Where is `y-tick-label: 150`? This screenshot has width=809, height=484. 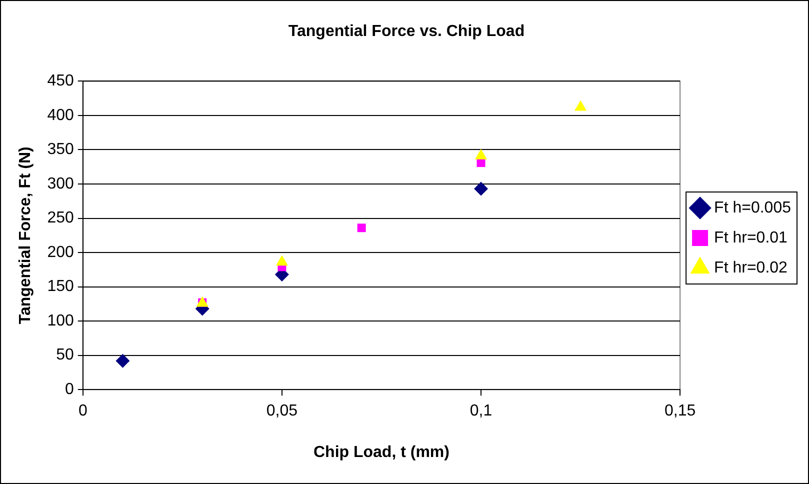
y-tick-label: 150 is located at coordinates (60, 287).